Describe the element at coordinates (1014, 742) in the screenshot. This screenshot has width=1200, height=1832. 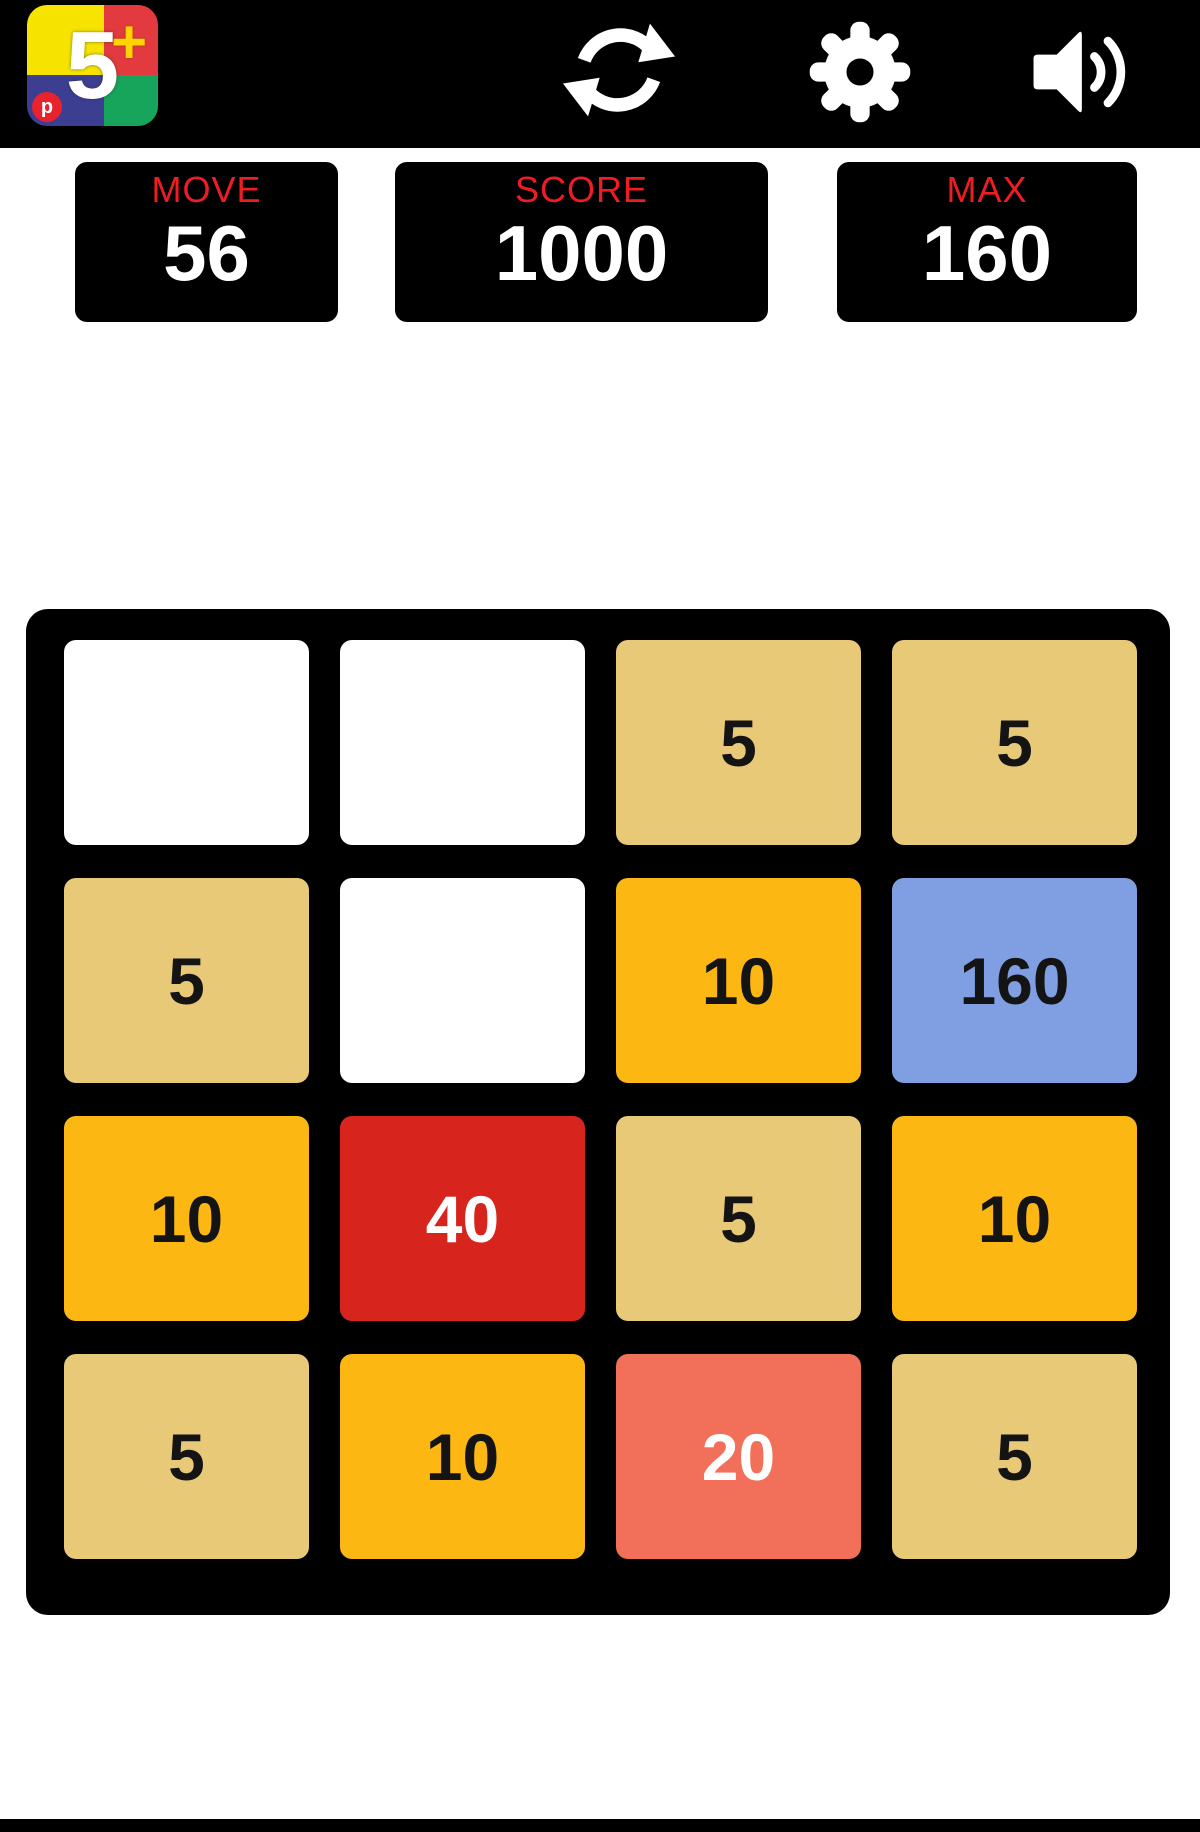
I see `tile-r0c3: 5` at that location.